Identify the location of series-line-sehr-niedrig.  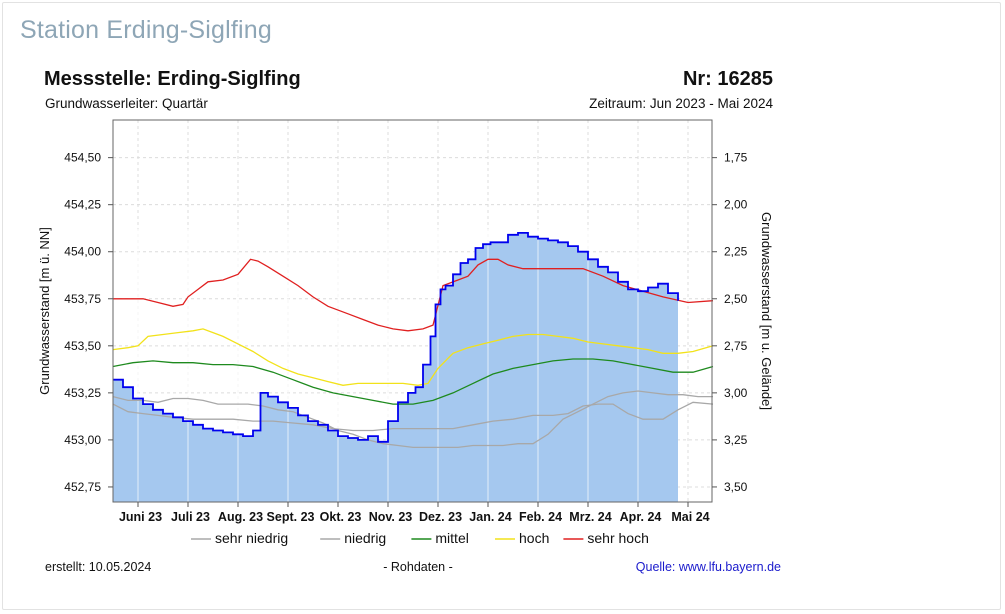
(412, 419).